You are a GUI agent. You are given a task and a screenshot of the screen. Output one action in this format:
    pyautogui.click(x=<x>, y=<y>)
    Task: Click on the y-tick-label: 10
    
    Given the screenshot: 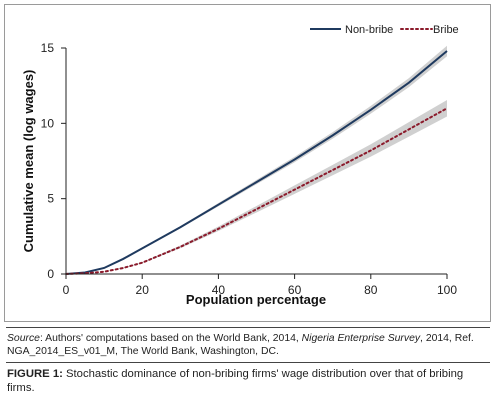 What is the action you would take?
    pyautogui.click(x=48, y=123)
    